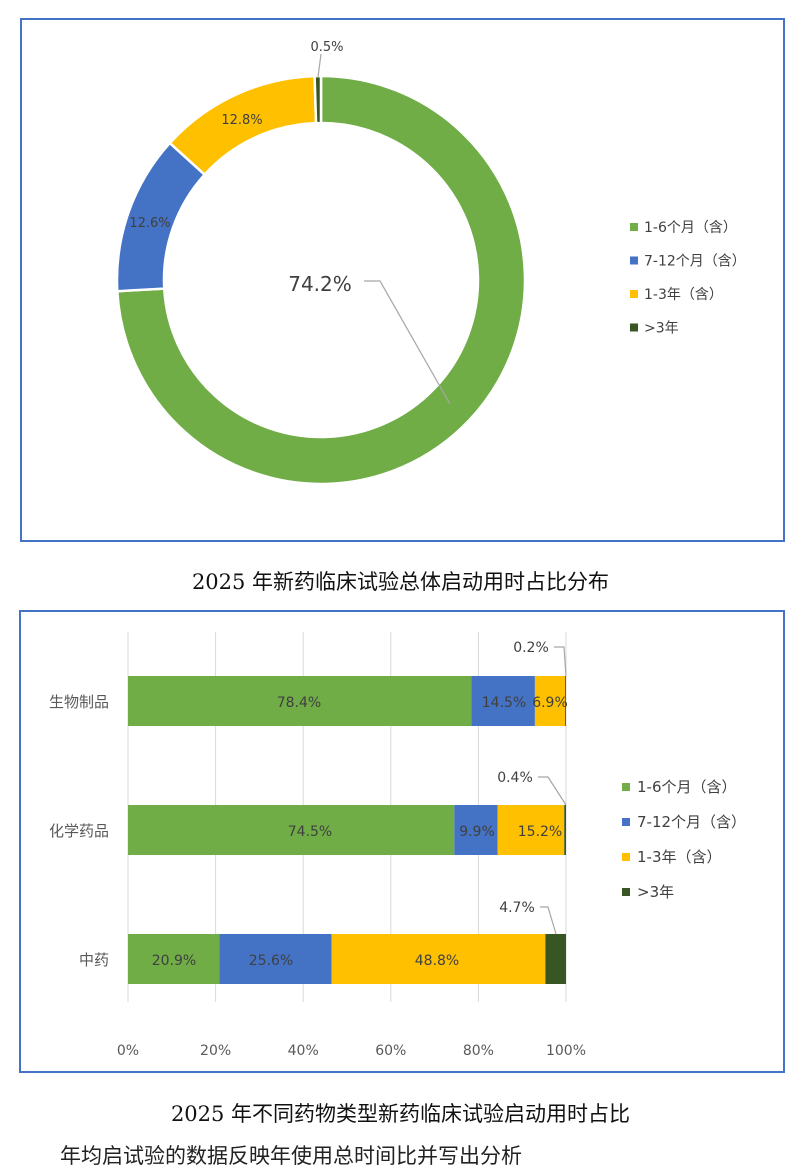 This screenshot has height=1170, width=801. I want to click on x-tick-label: 60%, so click(390, 1051).